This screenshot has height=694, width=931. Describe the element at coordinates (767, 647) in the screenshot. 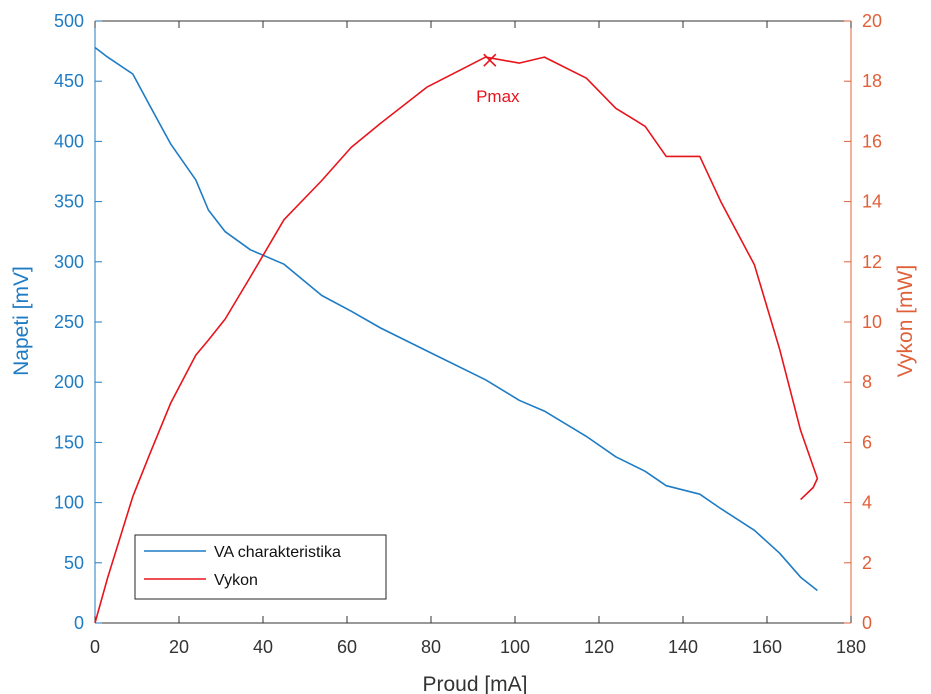

I see `x-tick-label: 160` at that location.